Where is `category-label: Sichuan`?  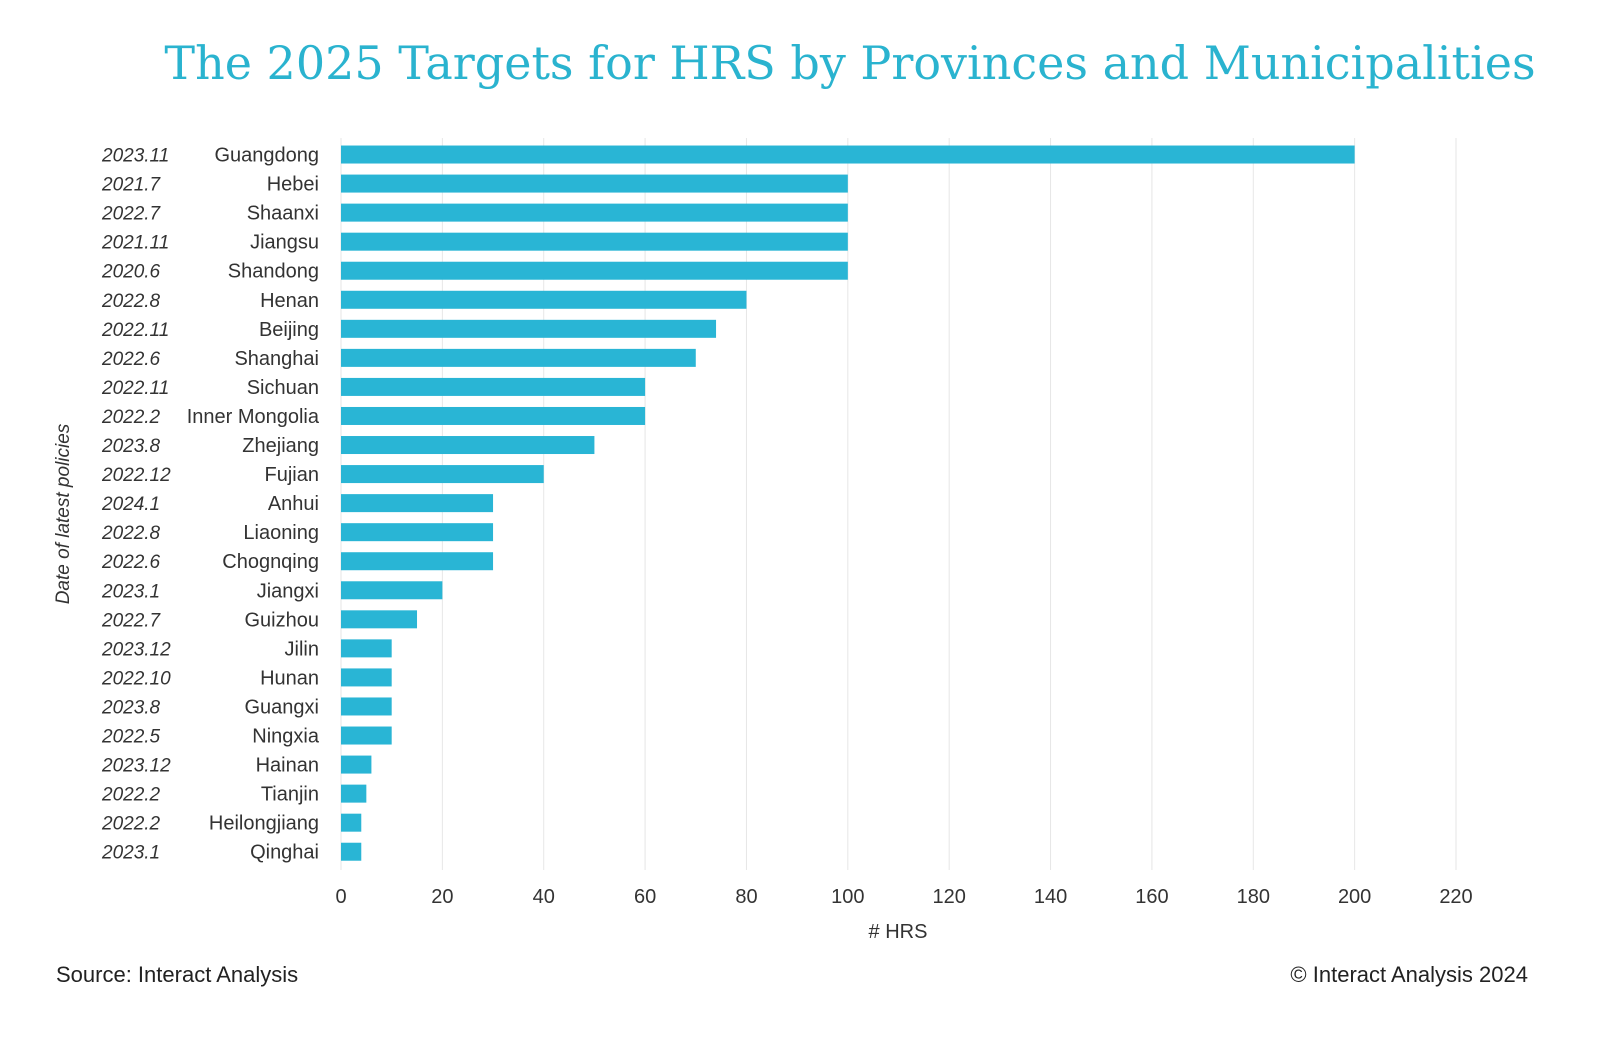
category-label: Sichuan is located at coordinates (283, 388).